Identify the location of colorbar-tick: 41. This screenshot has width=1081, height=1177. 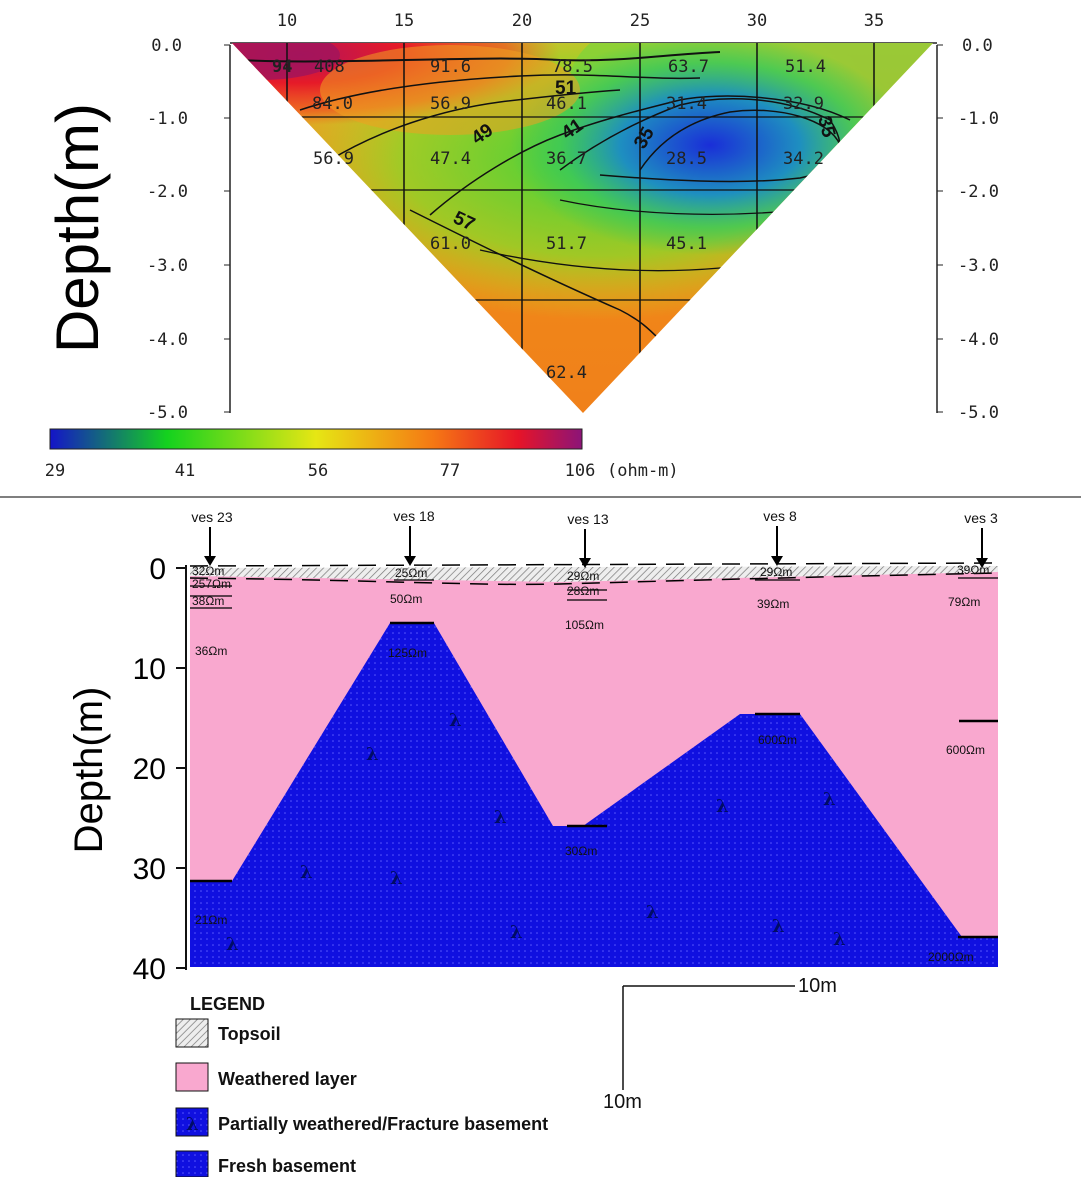
(185, 471).